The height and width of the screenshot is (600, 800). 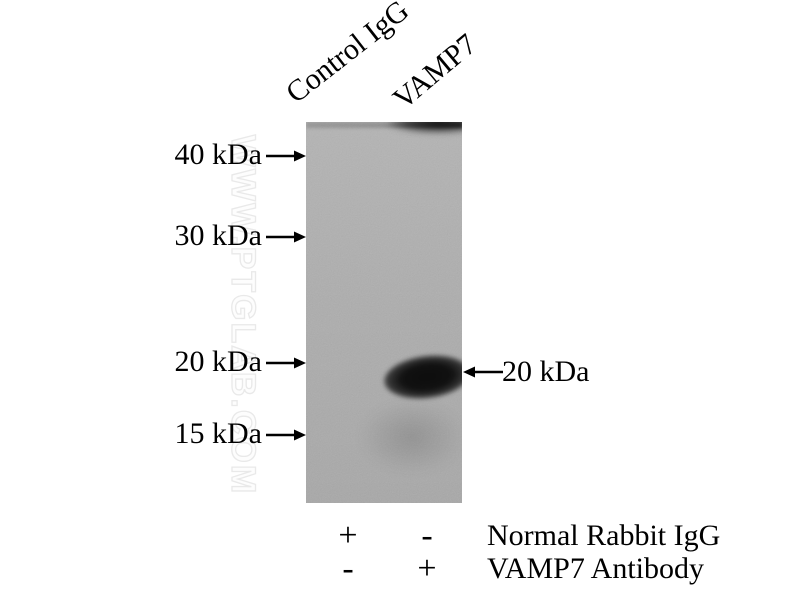 I want to click on mw-label-40kda: 40 kDa, so click(x=218, y=154).